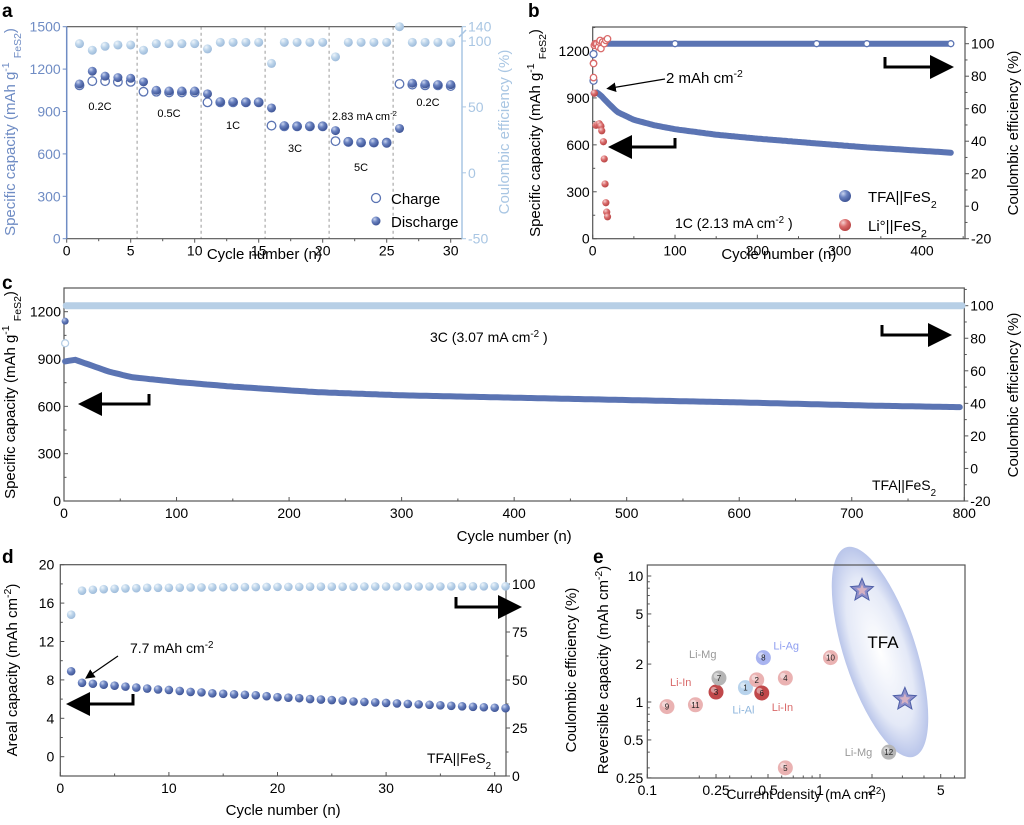 This screenshot has width=1024, height=825. Describe the element at coordinates (716, 692) in the screenshot. I see `point-id: 3` at that location.